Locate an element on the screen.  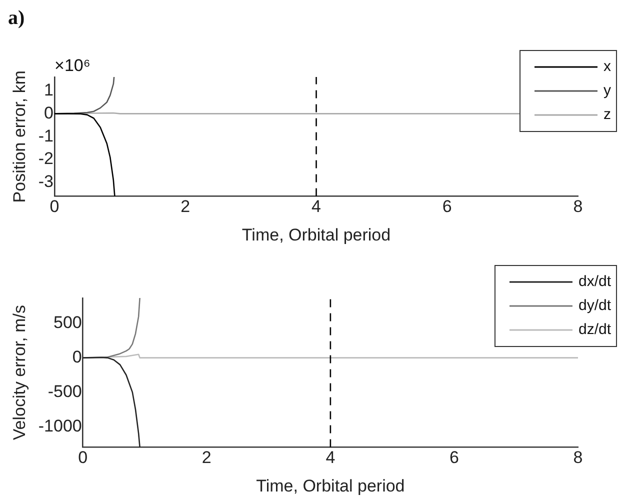
legend-label: x is located at coordinates (608, 67).